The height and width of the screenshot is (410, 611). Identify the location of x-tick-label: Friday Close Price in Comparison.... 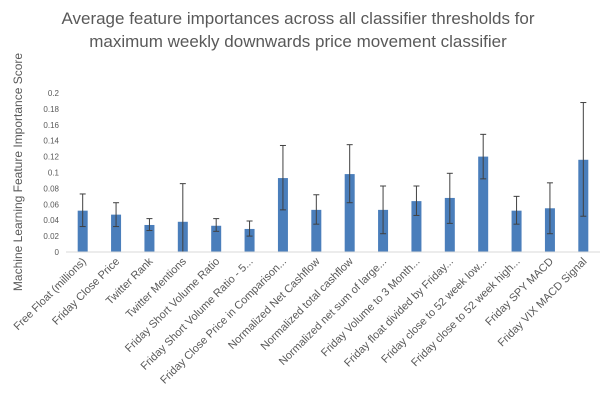
(223, 321).